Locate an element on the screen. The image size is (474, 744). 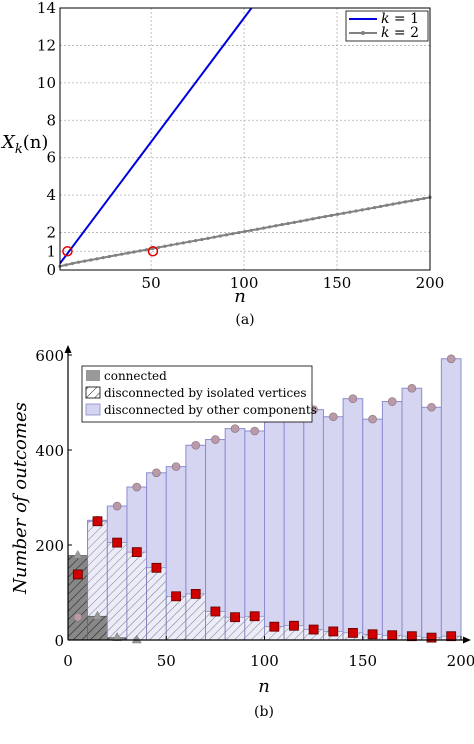
legend-k2-marker is located at coordinates (363, 33).